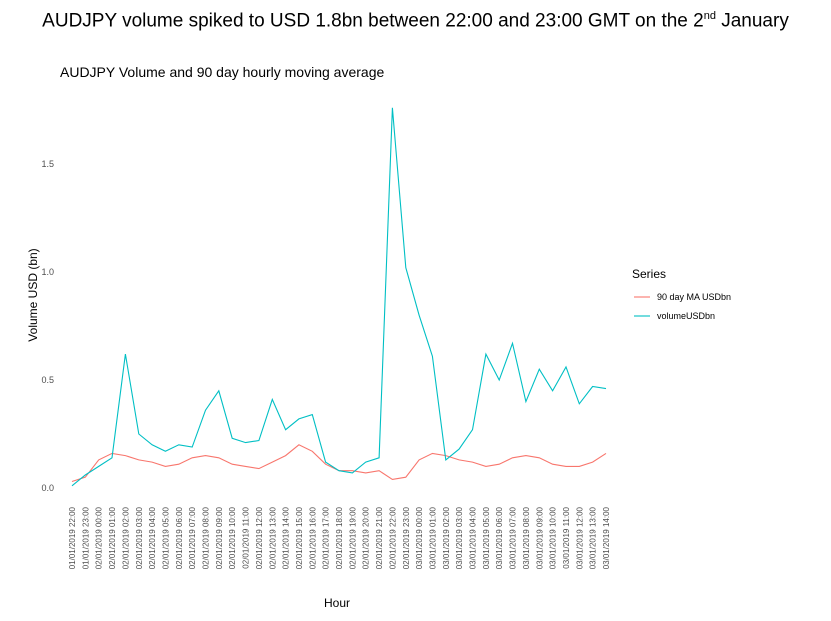 This screenshot has width=831, height=621. What do you see at coordinates (352, 537) in the screenshot?
I see `x-tick-label: 02/01/2019 19:00` at bounding box center [352, 537].